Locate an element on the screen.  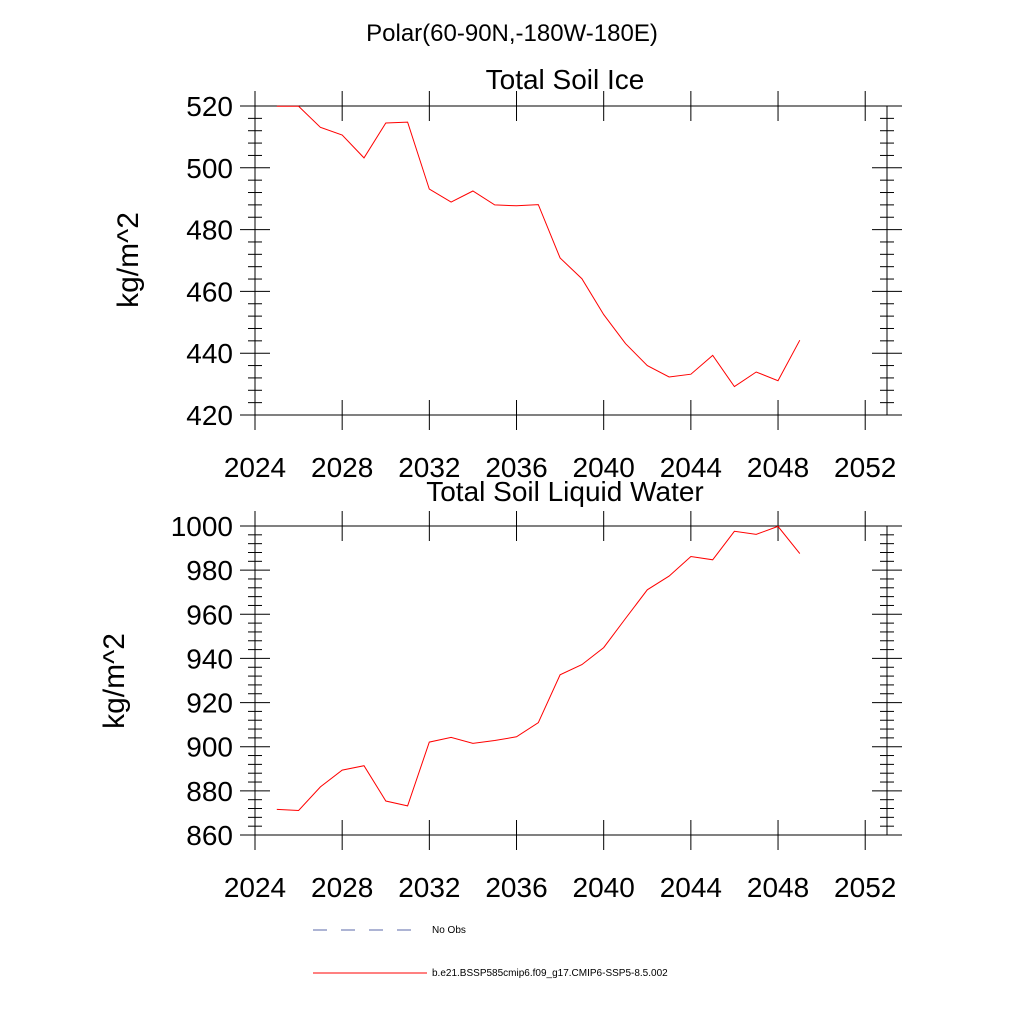
y-tick-label: 460 is located at coordinates (209, 291).